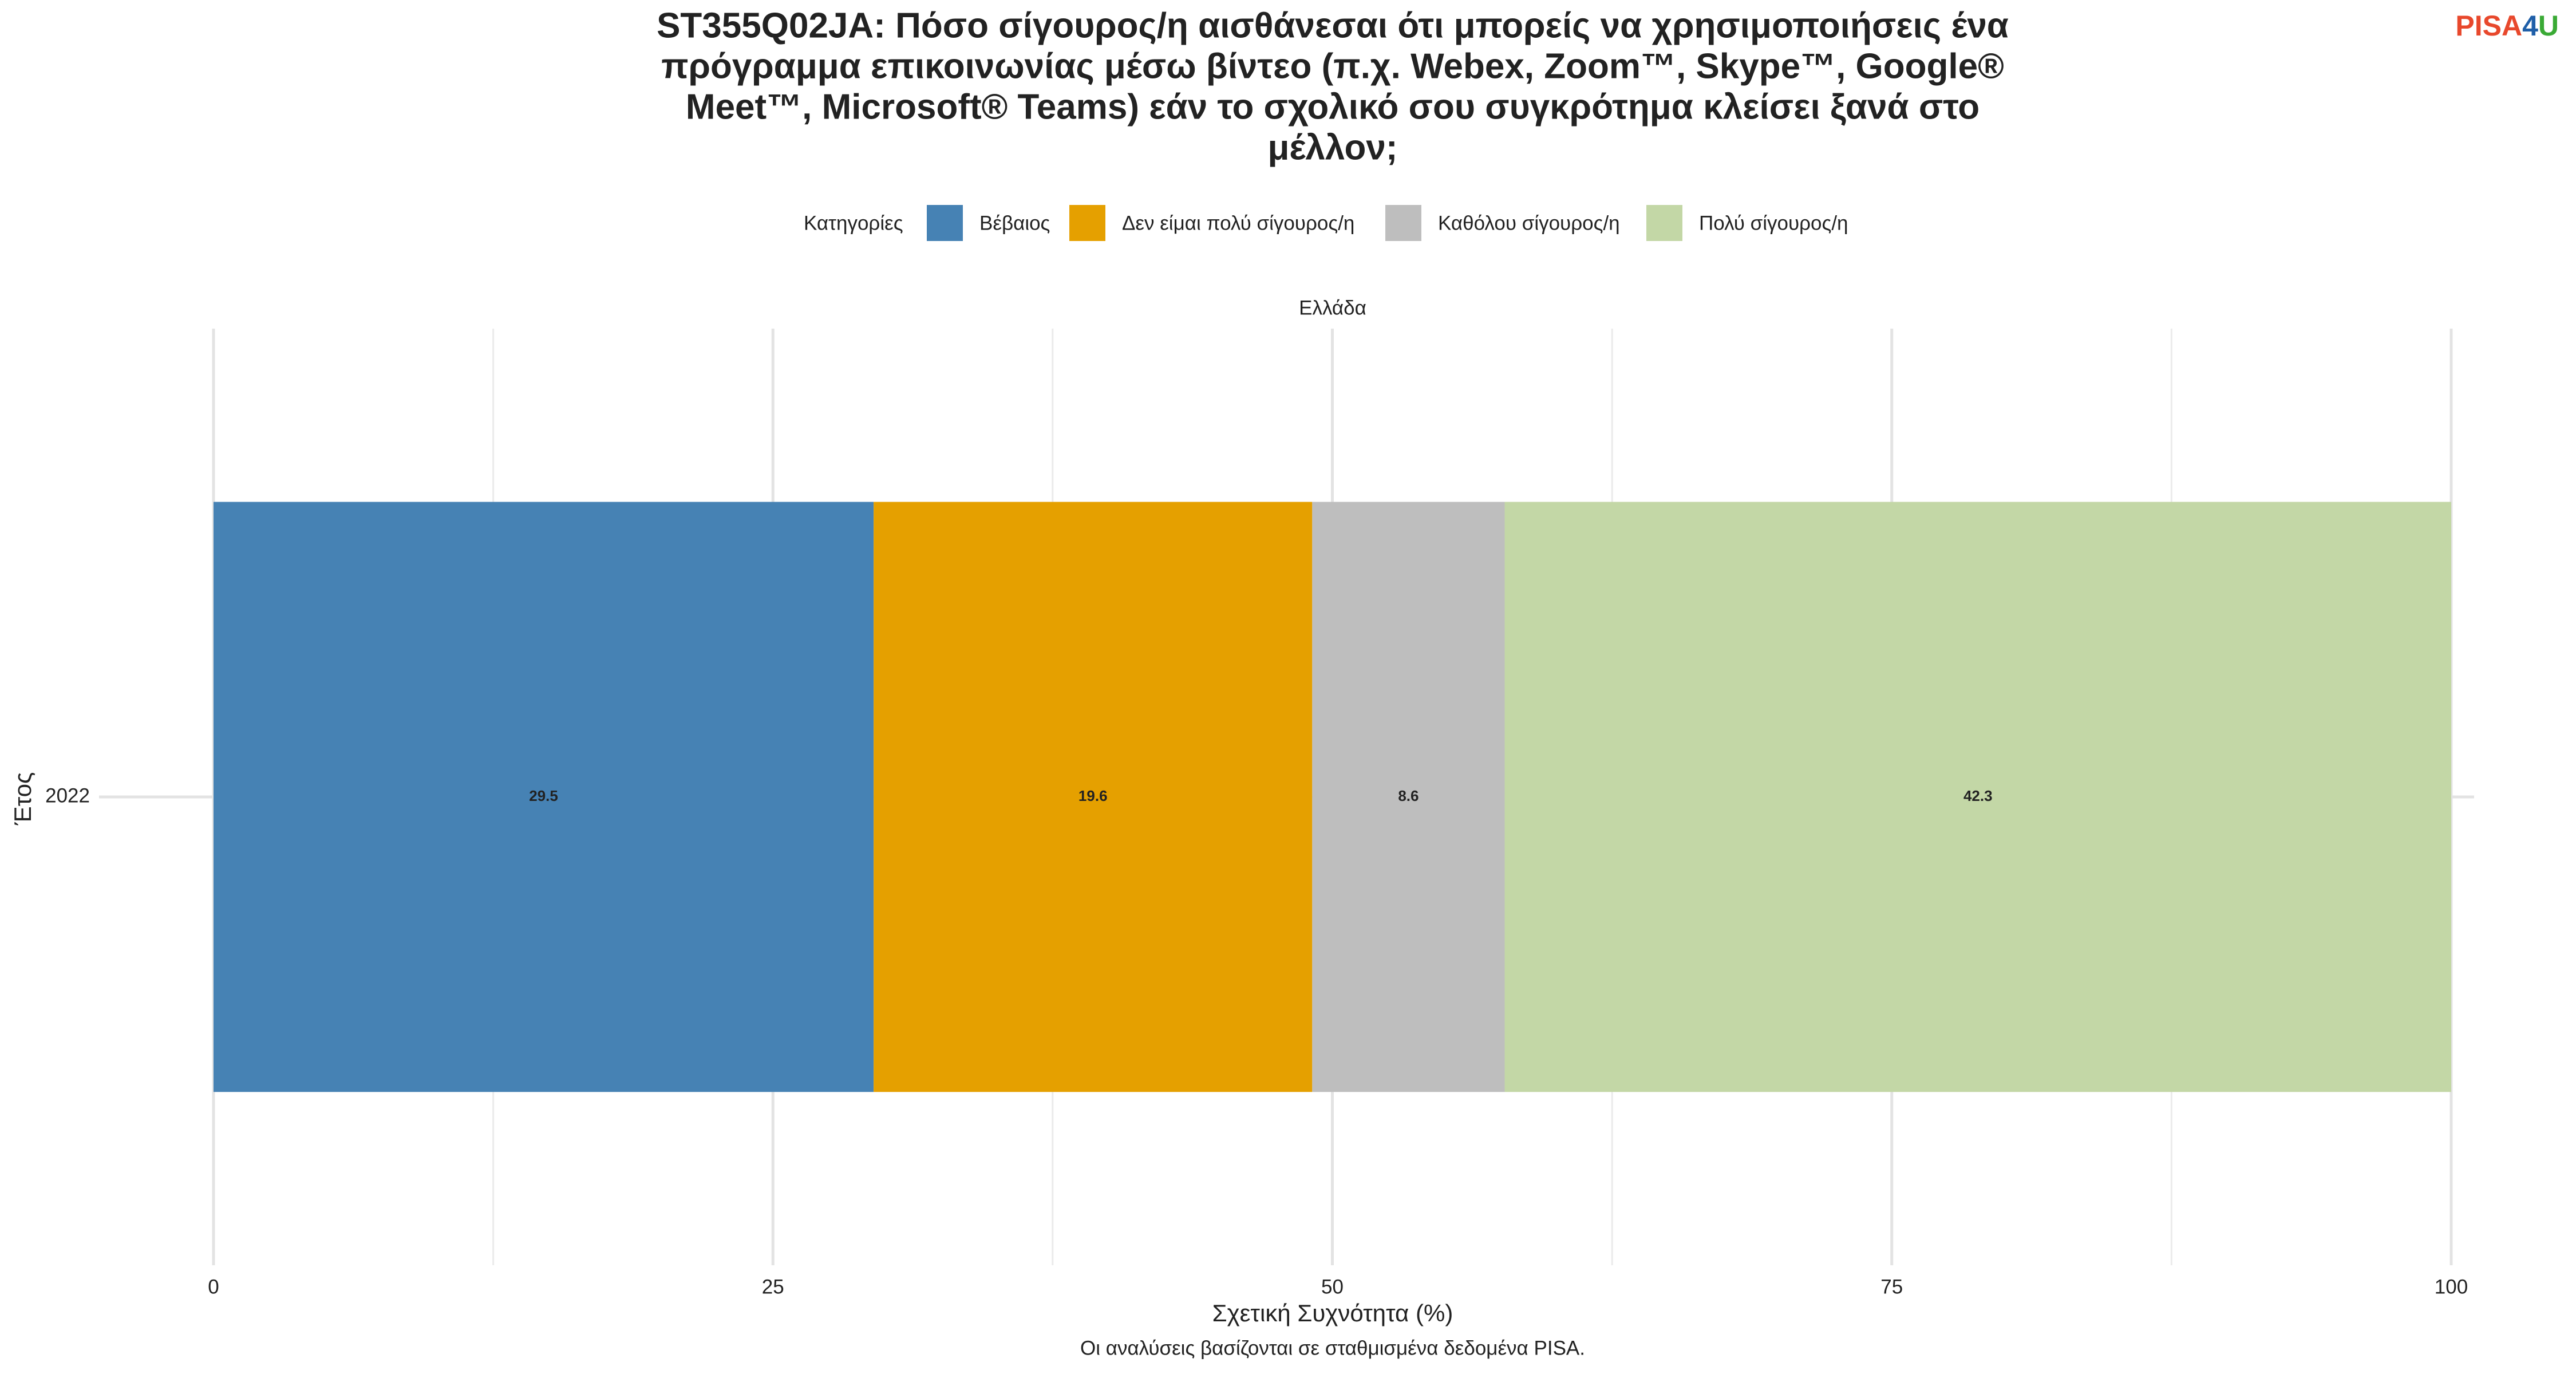 Image resolution: width=2576 pixels, height=1374 pixels. What do you see at coordinates (213, 1287) in the screenshot?
I see `x-tick-label: 0` at bounding box center [213, 1287].